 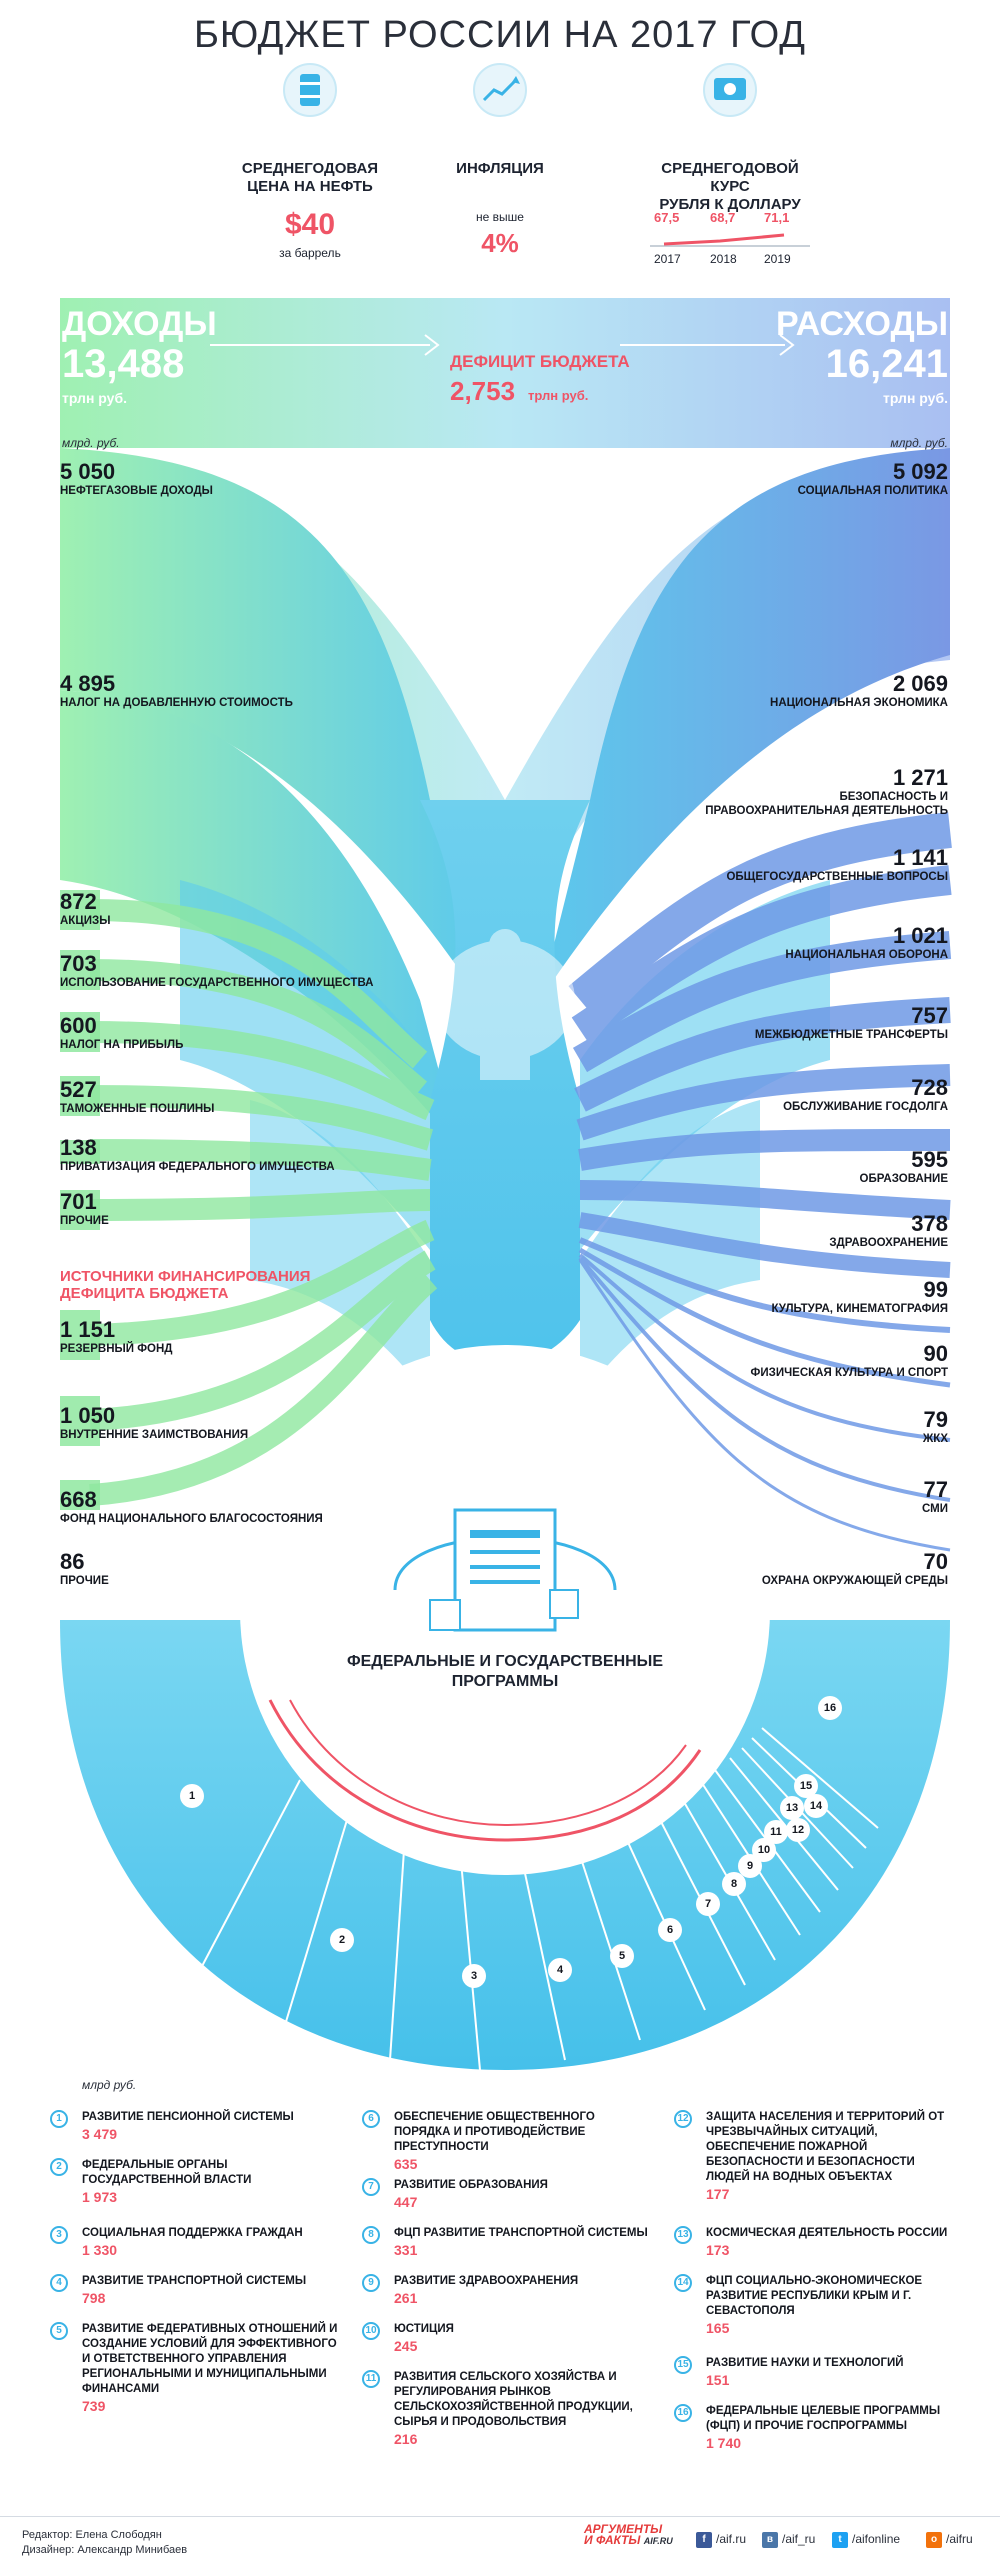 What do you see at coordinates (137, 1096) in the screenshot?
I see `income-item: 527 ТАМОЖЕННЫЕ ПОШЛИНЫ` at bounding box center [137, 1096].